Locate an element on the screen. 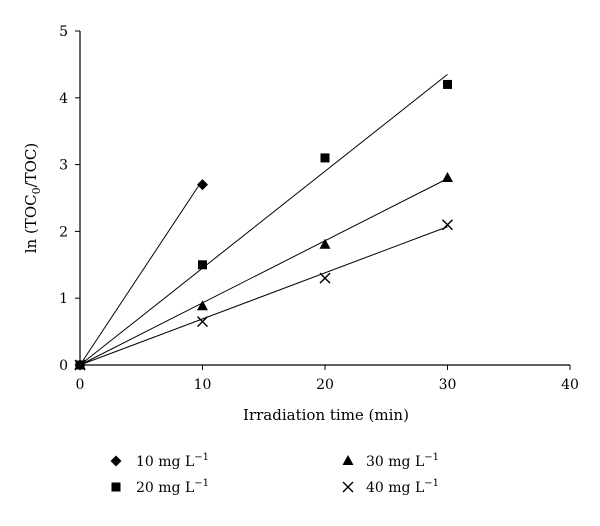 This screenshot has height=526, width=600. y-tick-label: 1 is located at coordinates (63, 299).